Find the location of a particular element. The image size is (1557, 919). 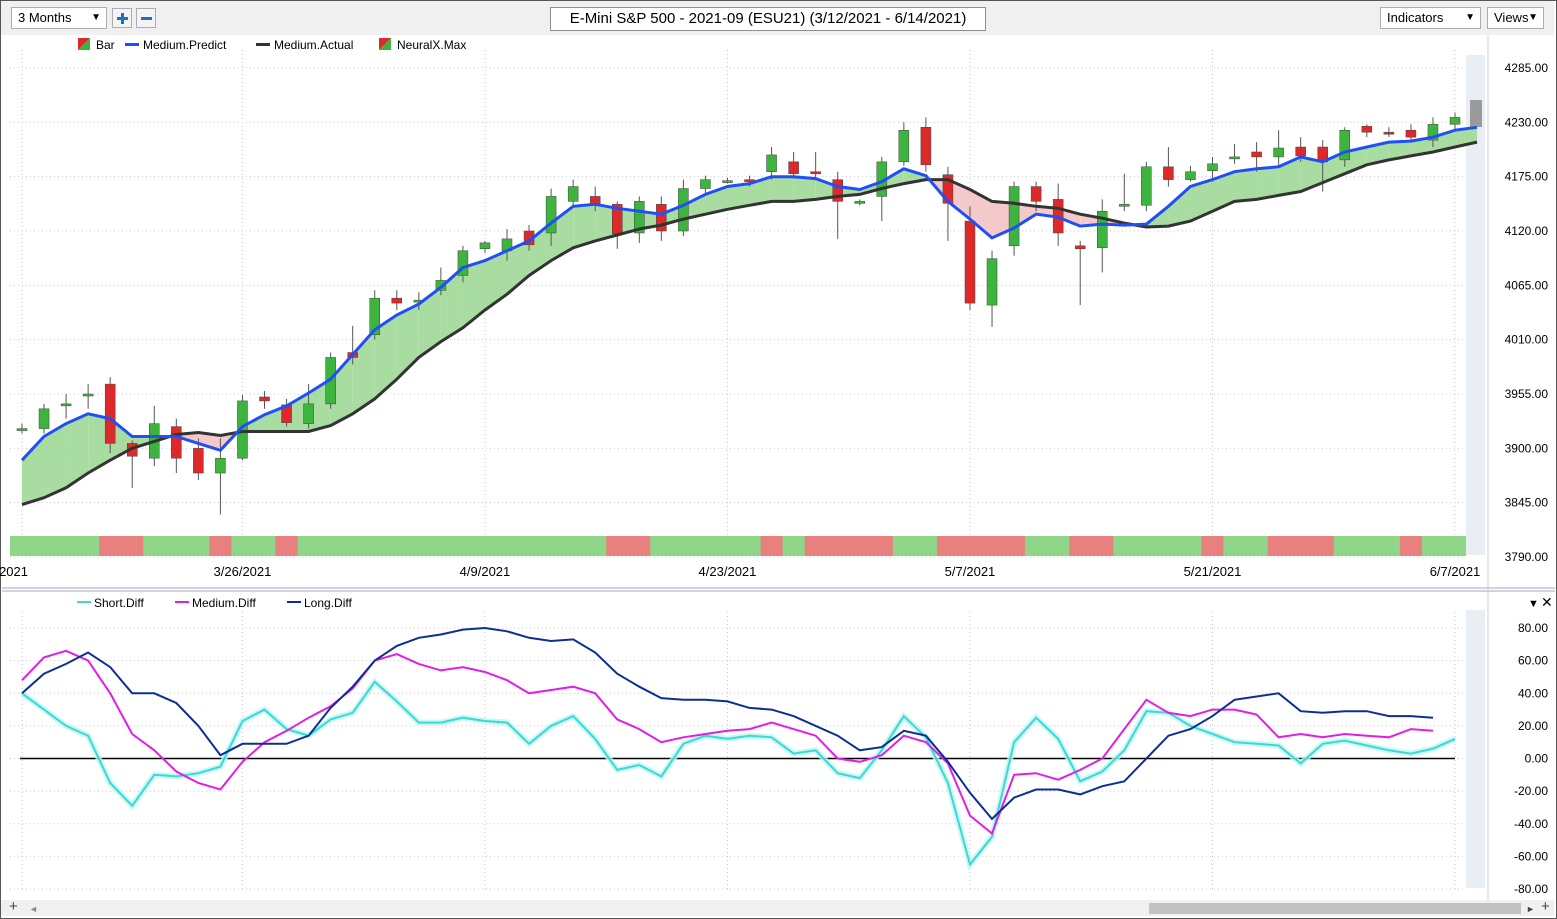

legend-label: Medium.Actual is located at coordinates (313, 45).